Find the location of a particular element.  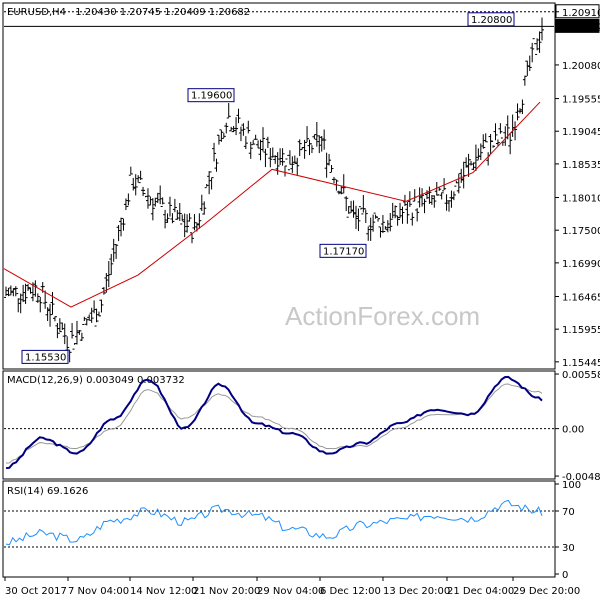

rsi-tick-label: 100 is located at coordinates (571, 485).